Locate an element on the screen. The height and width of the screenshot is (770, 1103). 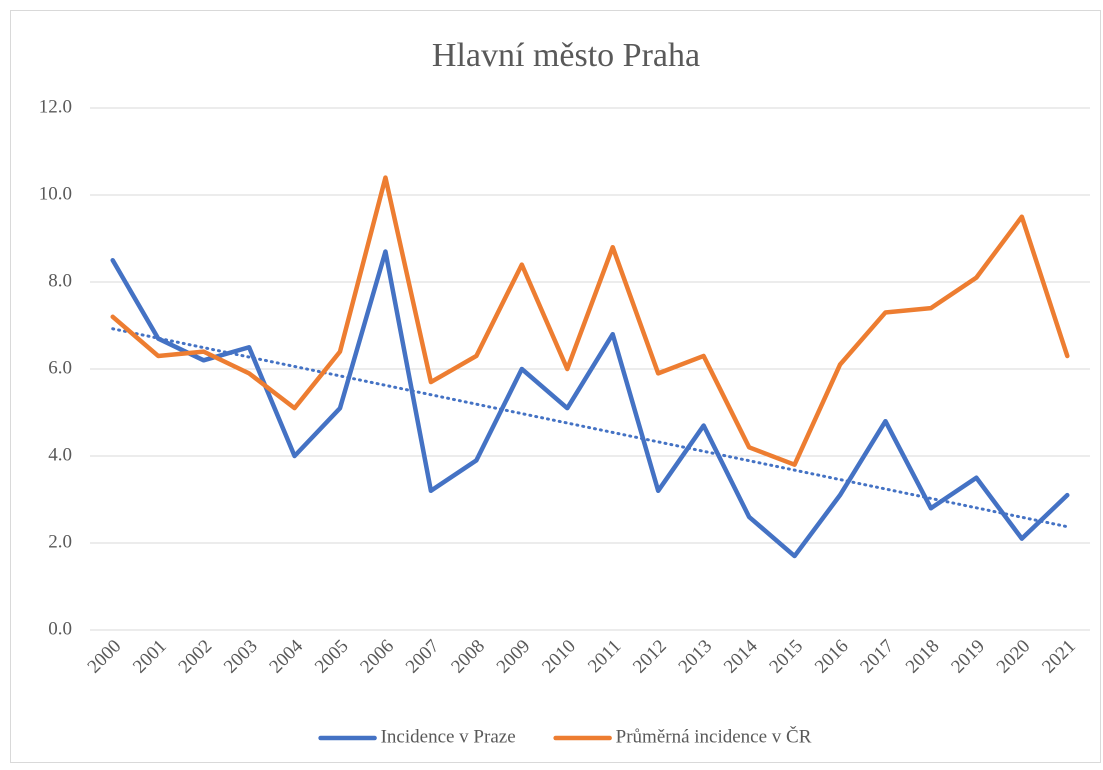
y-tick-label: 4.0 is located at coordinates (60, 454).